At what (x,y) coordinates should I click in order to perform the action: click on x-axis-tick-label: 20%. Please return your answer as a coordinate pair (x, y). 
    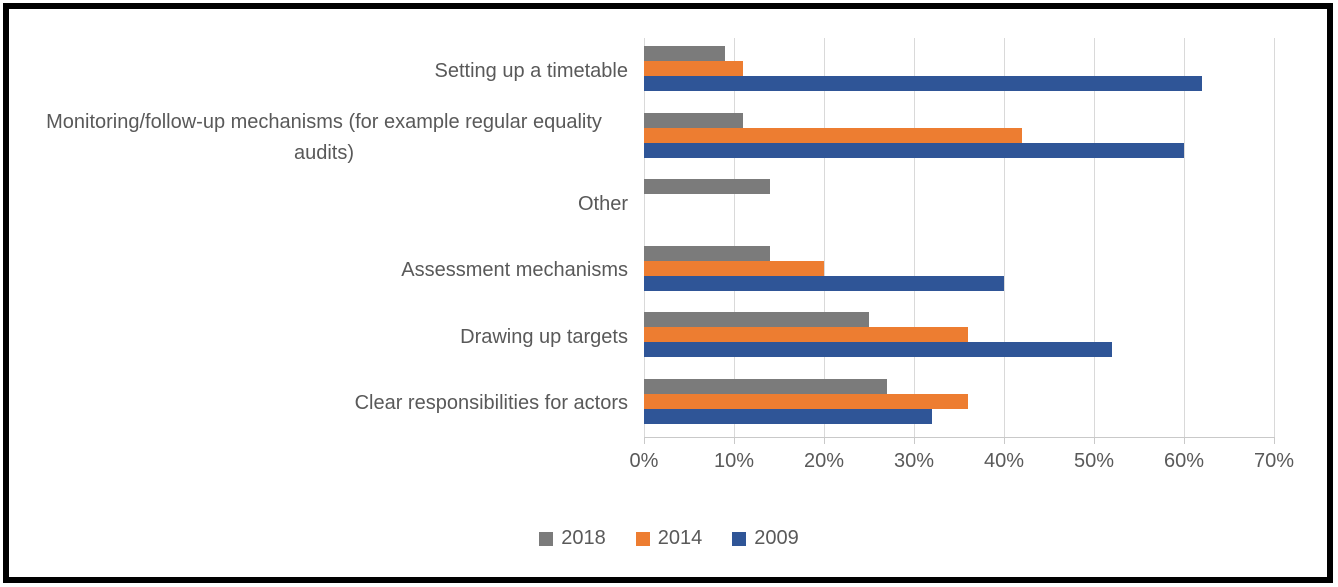
    Looking at the image, I should click on (824, 461).